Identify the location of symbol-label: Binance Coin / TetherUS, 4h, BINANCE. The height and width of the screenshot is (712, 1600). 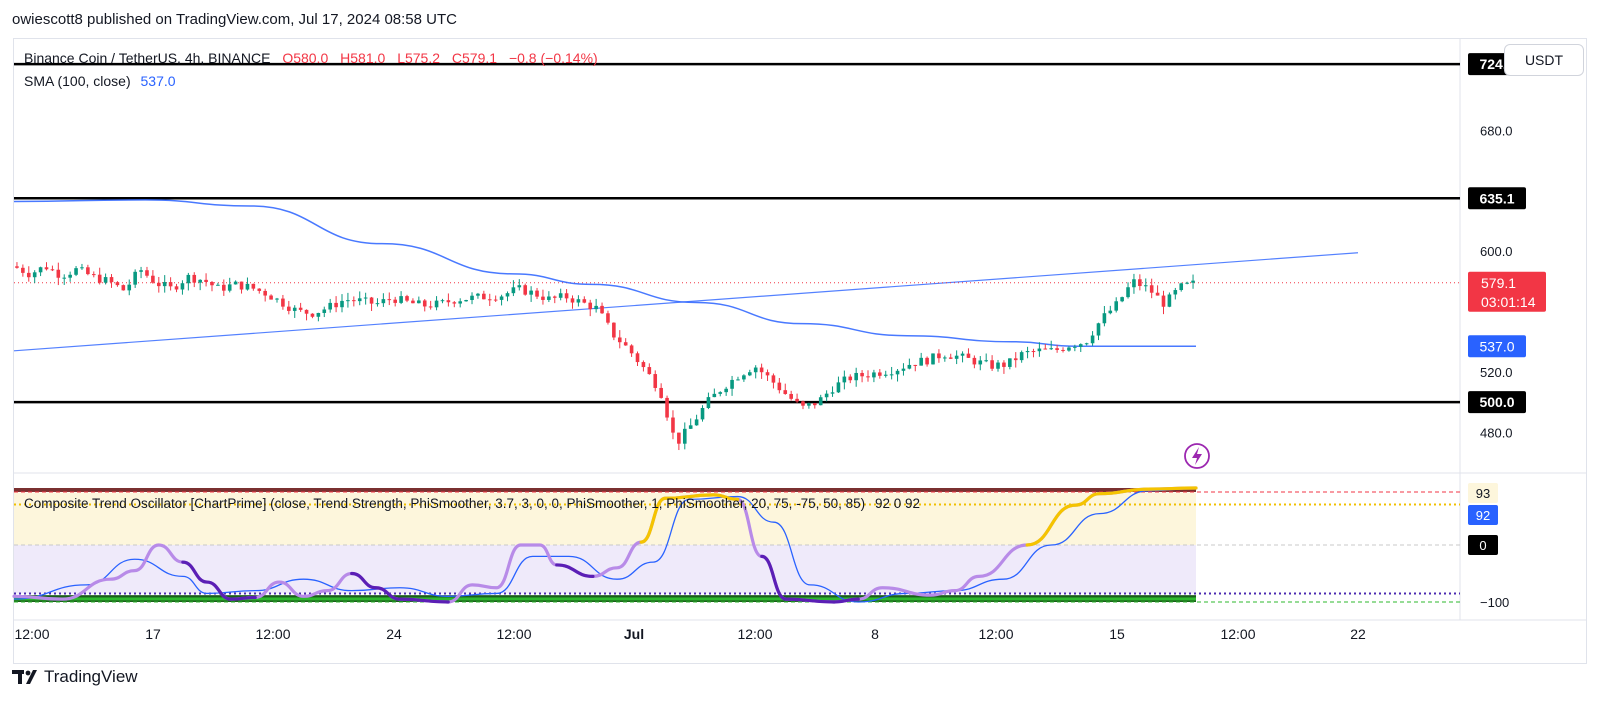
(147, 58).